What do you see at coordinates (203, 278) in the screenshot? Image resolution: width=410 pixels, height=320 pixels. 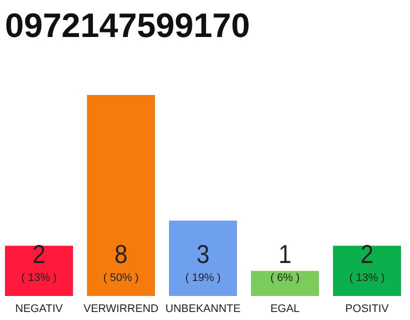 I see `annotation: ( 19% )` at bounding box center [203, 278].